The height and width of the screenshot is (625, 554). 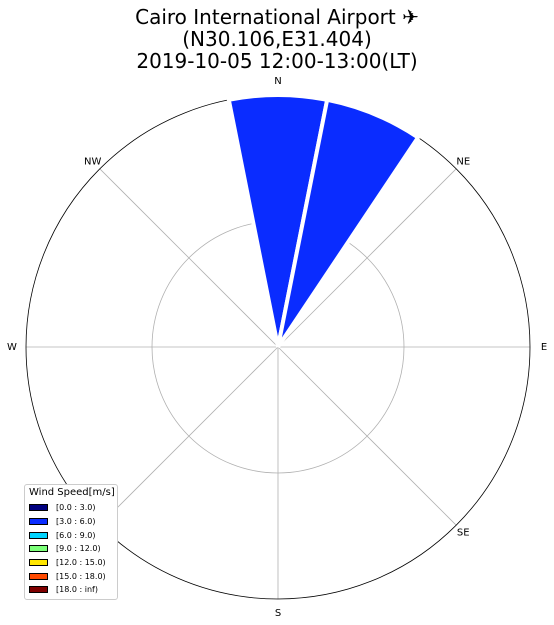 What do you see at coordinates (76, 522) in the screenshot?
I see `legend-label: [3.0 : 6.0)` at bounding box center [76, 522].